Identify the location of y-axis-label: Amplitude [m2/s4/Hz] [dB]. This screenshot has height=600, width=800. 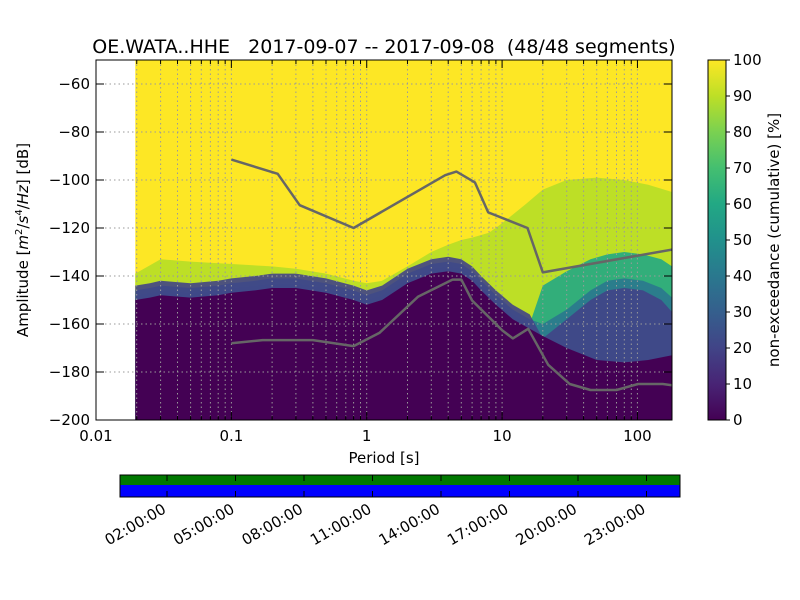
(23, 240).